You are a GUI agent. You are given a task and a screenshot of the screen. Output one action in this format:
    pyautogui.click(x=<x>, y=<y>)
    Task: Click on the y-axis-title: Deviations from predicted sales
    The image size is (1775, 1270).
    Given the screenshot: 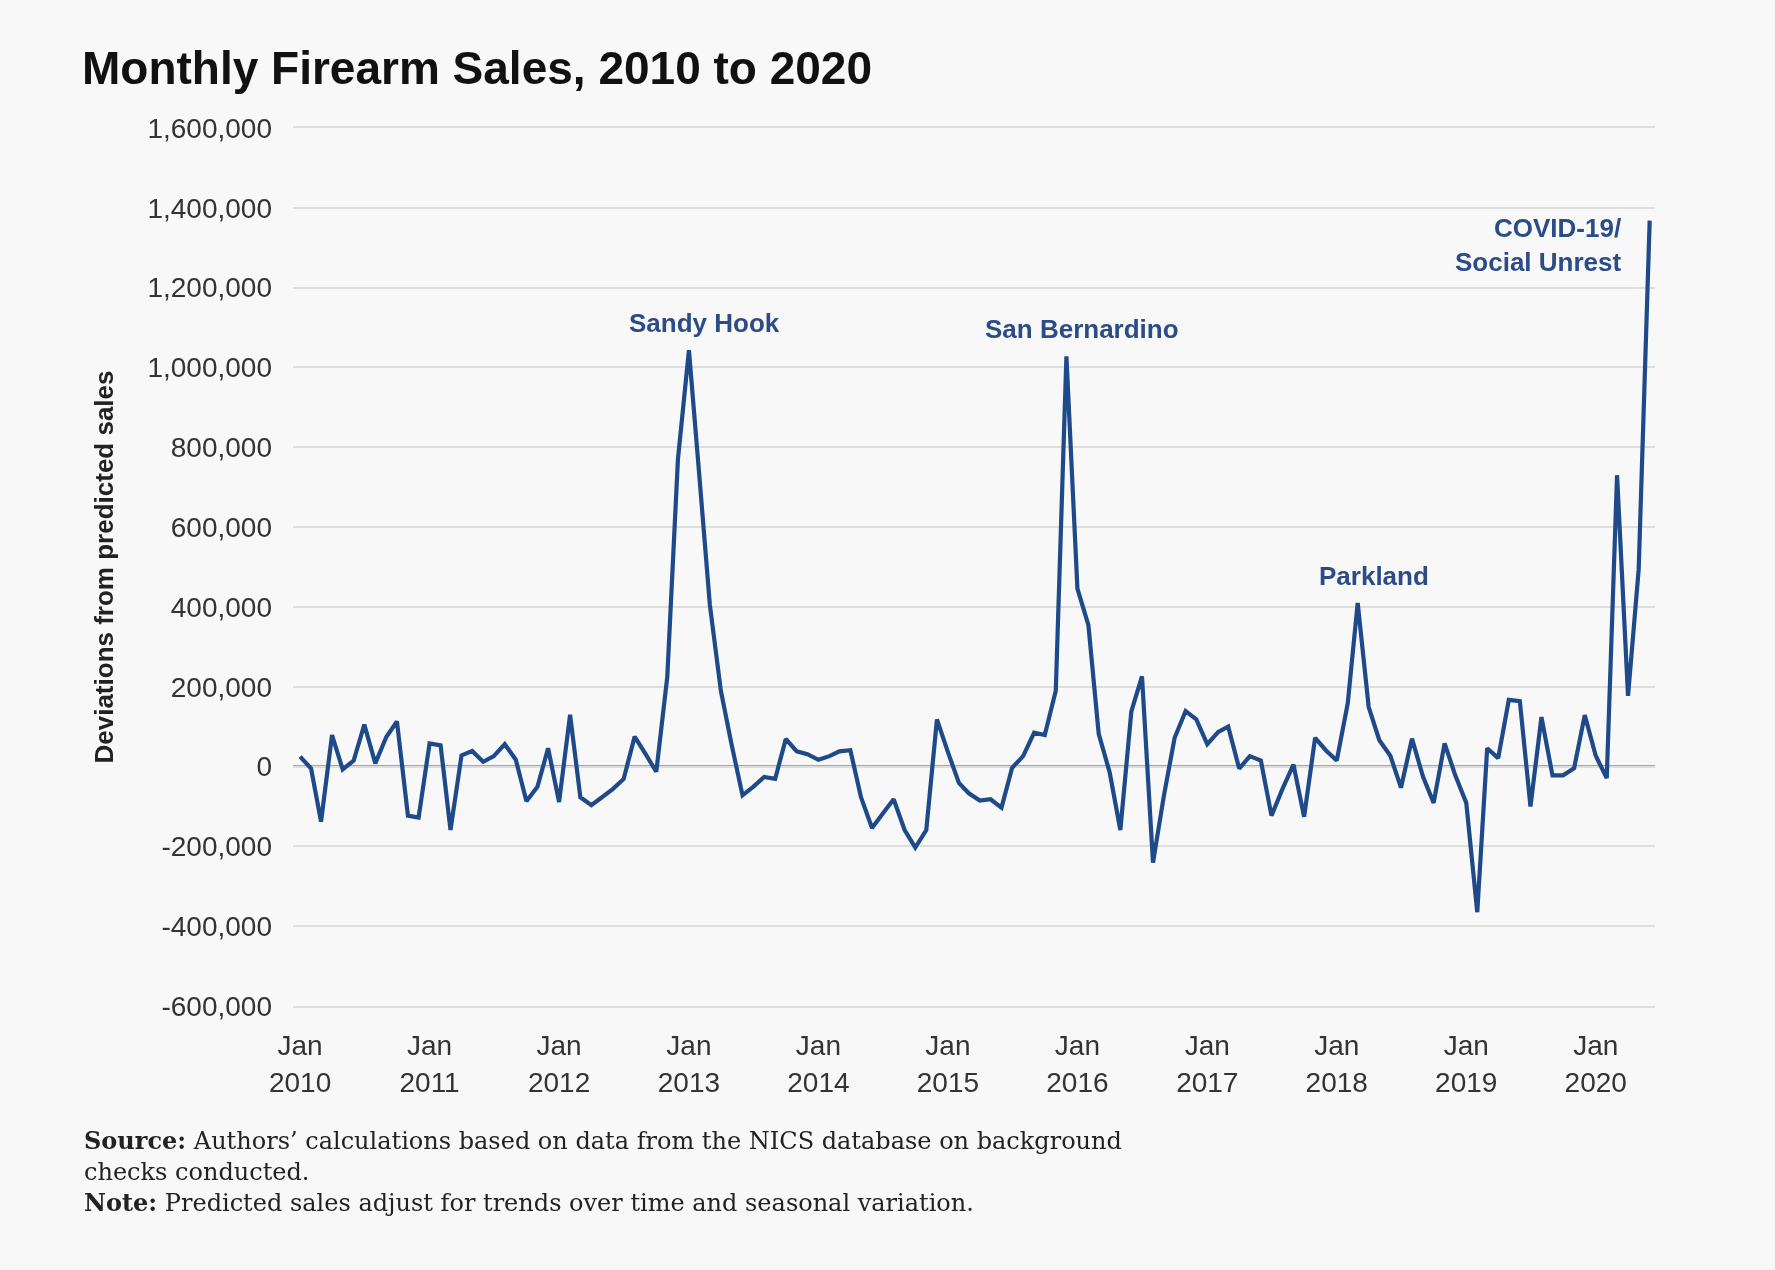 What is the action you would take?
    pyautogui.click(x=103, y=567)
    